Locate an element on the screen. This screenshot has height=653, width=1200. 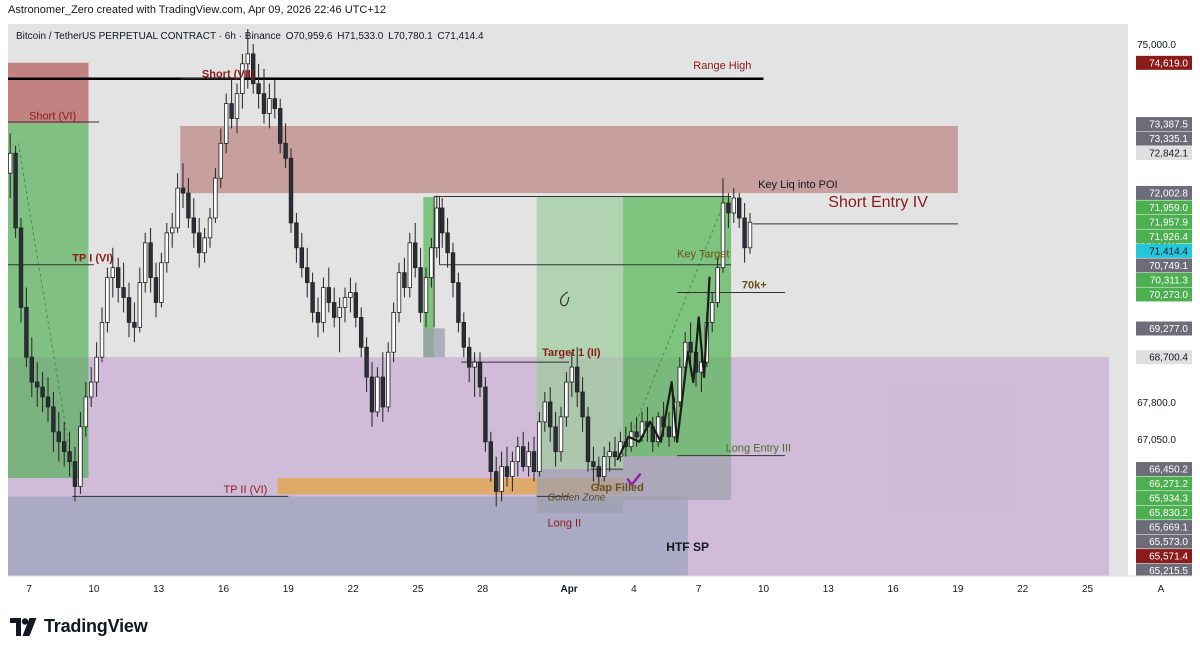
x-tick-label: 10 is located at coordinates (764, 589).